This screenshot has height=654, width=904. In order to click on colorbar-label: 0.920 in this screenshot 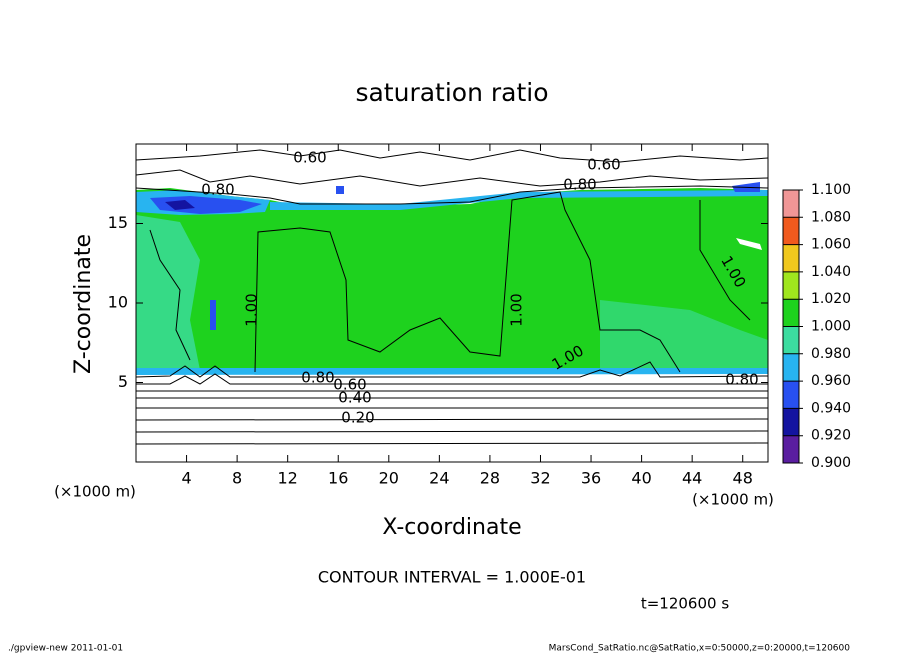, I will do `click(831, 436)`.